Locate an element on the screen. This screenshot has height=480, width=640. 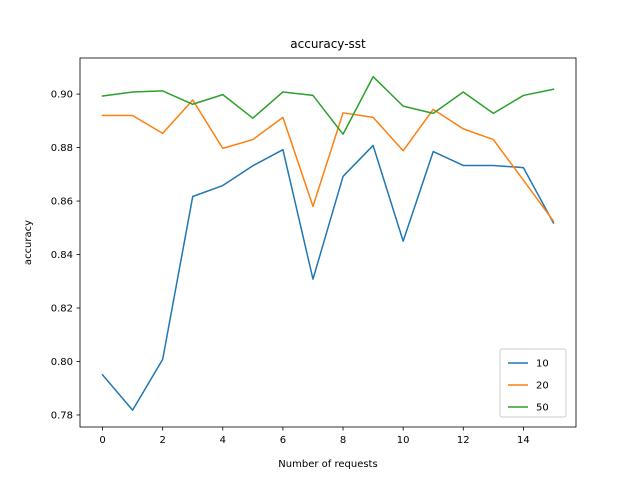
chart-title: accuracy-sst is located at coordinates (328, 44).